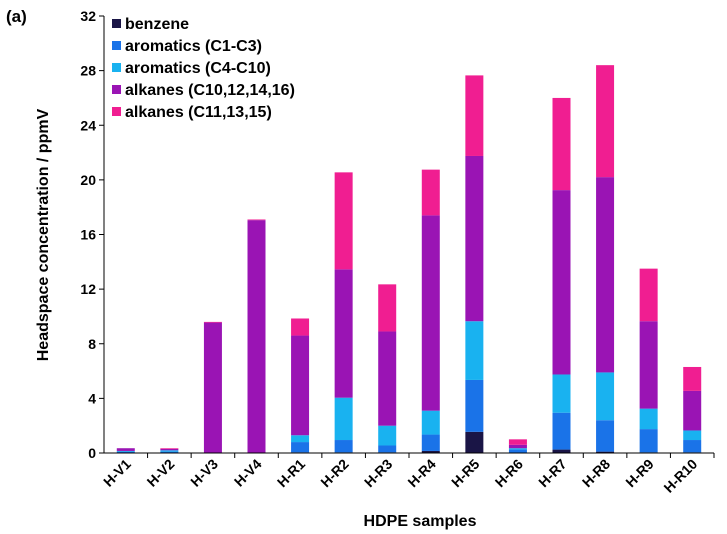  I want to click on x-tick-label-h-v4: H-V4, so click(248, 473).